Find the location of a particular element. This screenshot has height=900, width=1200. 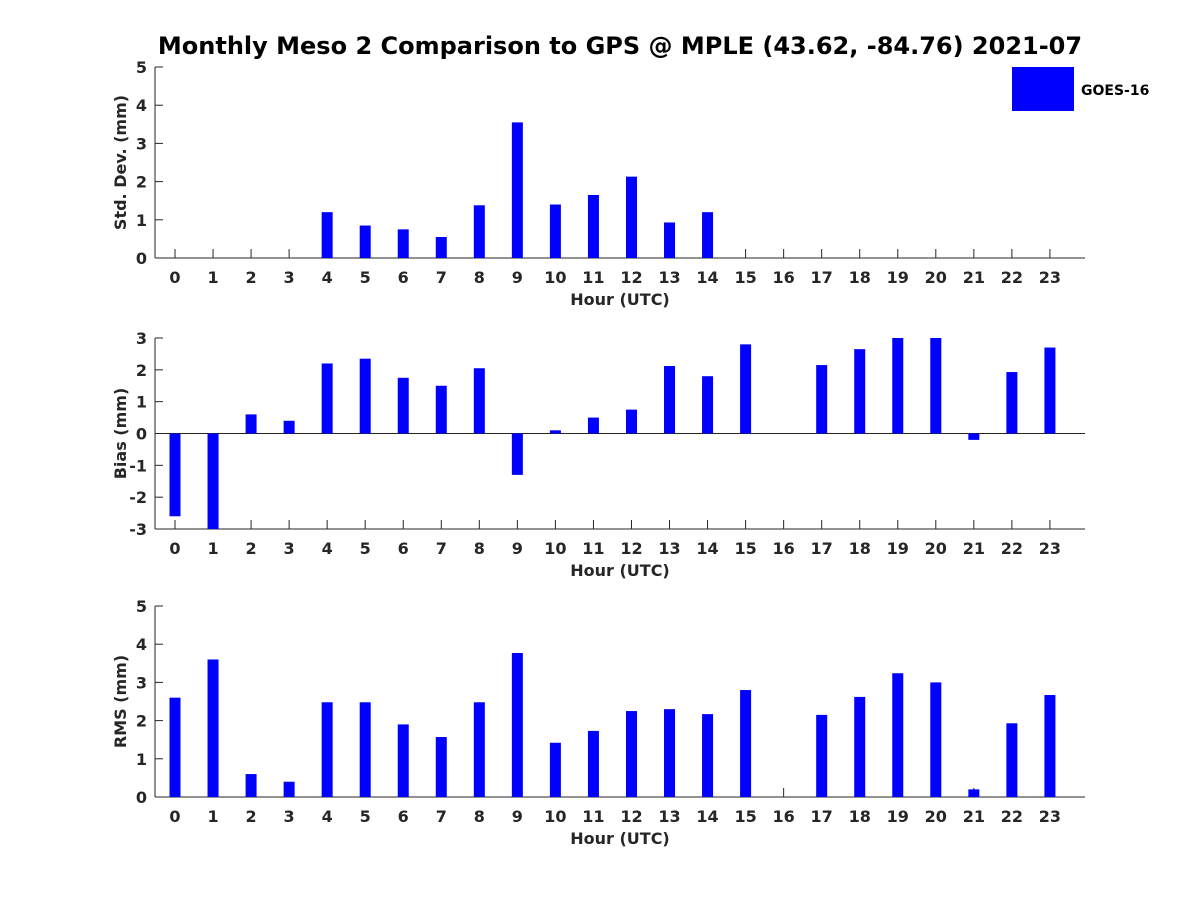

bias-y-tick-label: -2 is located at coordinates (138, 497).